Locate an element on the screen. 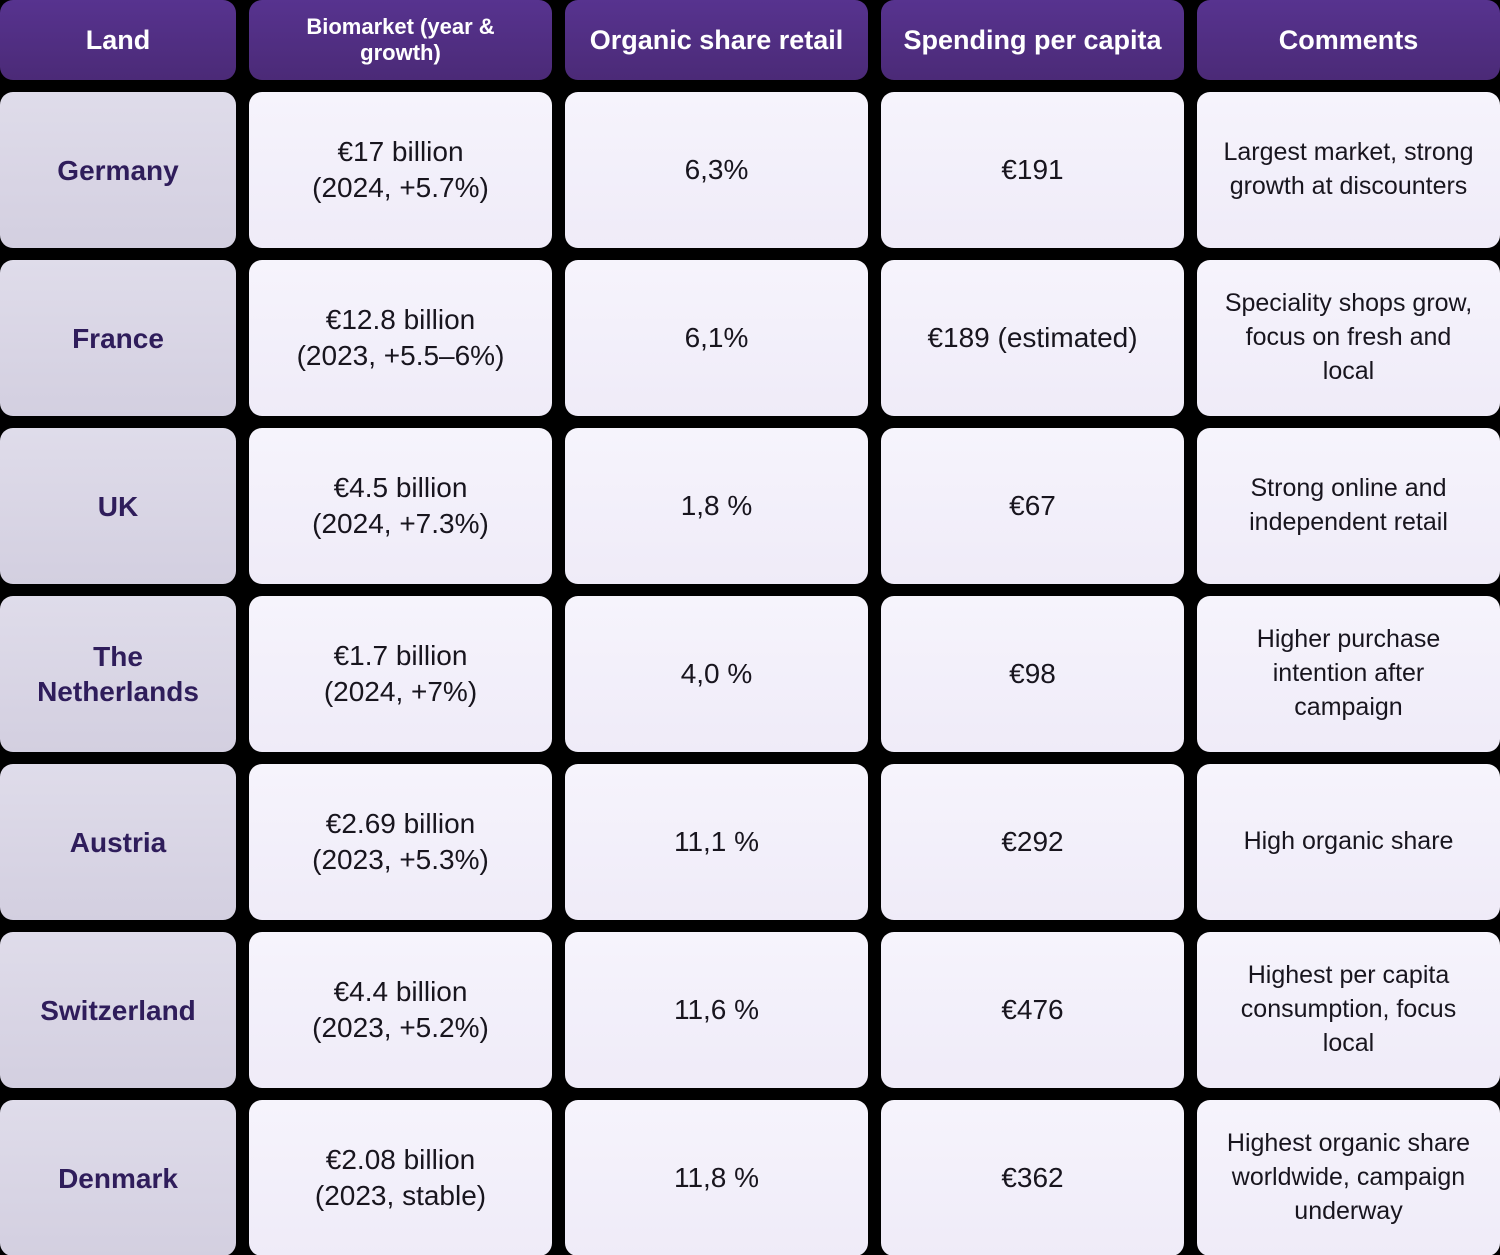 Image resolution: width=1500 pixels, height=1255 pixels. biomarket-cell: €12.8 billion (2023, +5.5–6%) is located at coordinates (400, 338).